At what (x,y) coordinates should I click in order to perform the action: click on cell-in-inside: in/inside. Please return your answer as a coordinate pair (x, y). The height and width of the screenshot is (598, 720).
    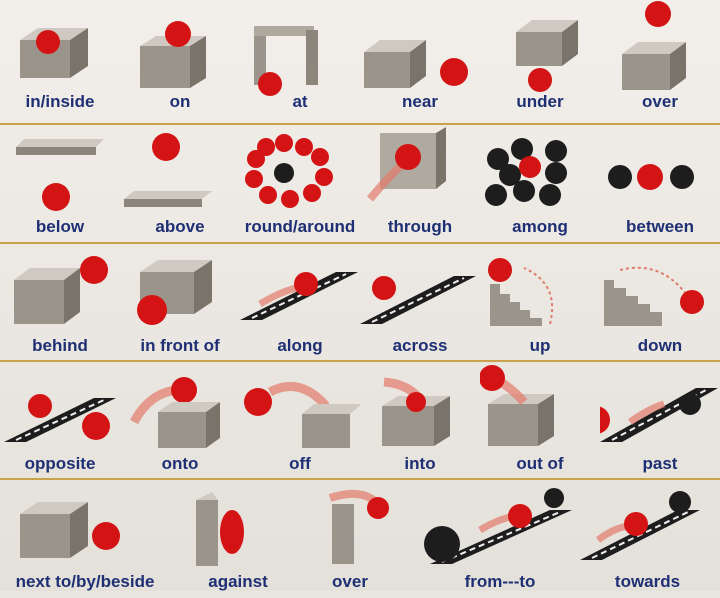
    Looking at the image, I should click on (60, 59).